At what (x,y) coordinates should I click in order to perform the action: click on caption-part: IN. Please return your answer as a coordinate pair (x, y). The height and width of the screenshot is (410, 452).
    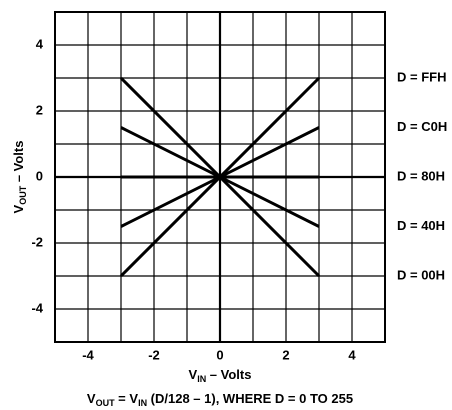
    Looking at the image, I should click on (142, 403).